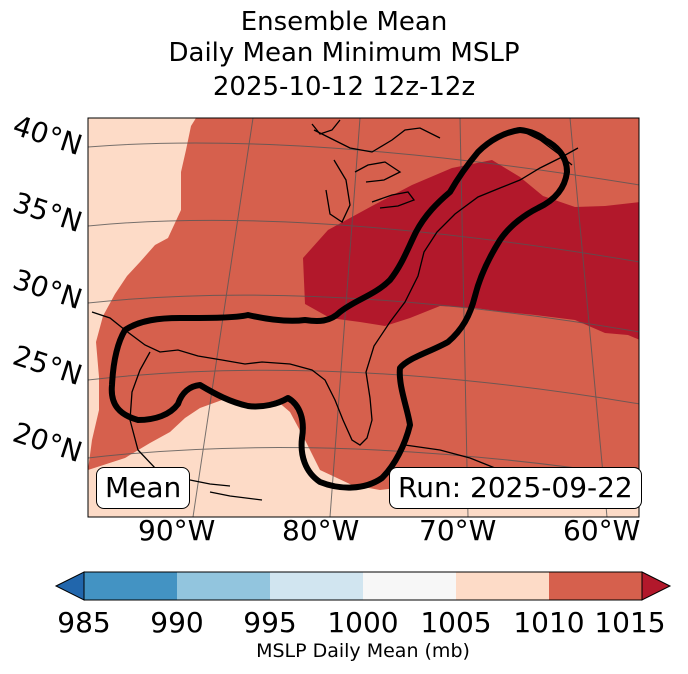 The width and height of the screenshot is (688, 674). I want to click on colorbar-label: MSLP Daily Mean (mb), so click(363, 651).